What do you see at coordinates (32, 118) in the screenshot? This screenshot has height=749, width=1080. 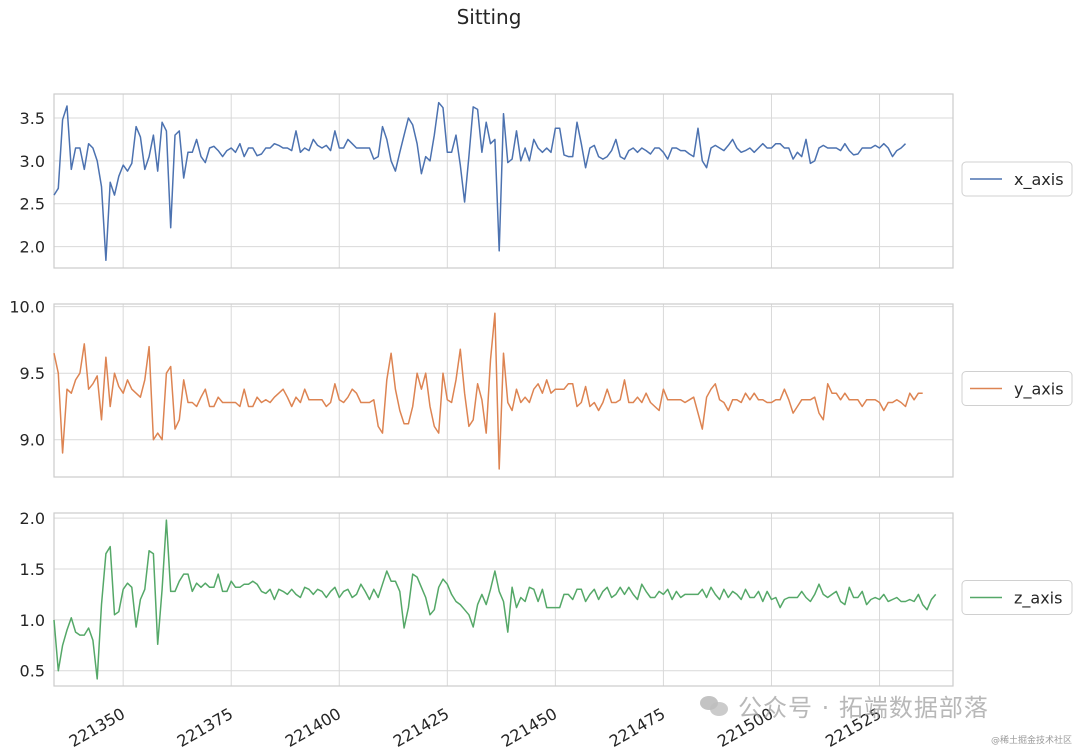 I see `y-tick-label: 3.5` at bounding box center [32, 118].